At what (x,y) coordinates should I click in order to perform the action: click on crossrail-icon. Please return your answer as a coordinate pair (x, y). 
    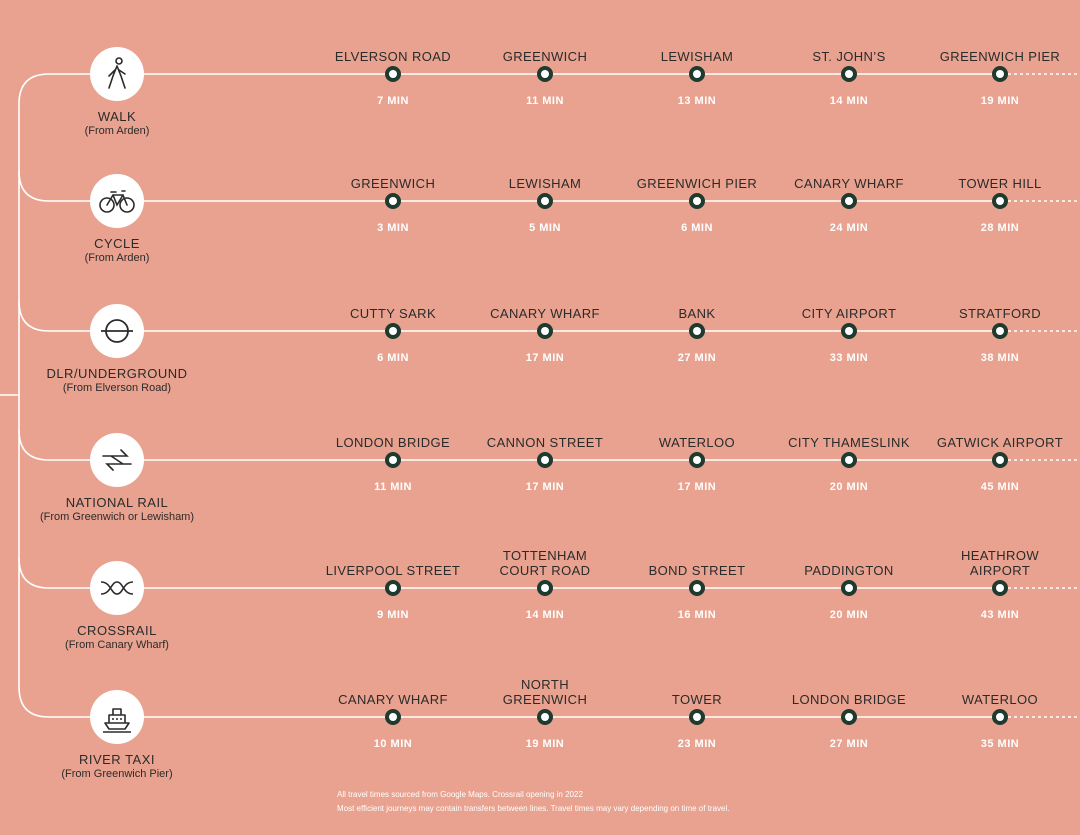
    Looking at the image, I should click on (117, 588).